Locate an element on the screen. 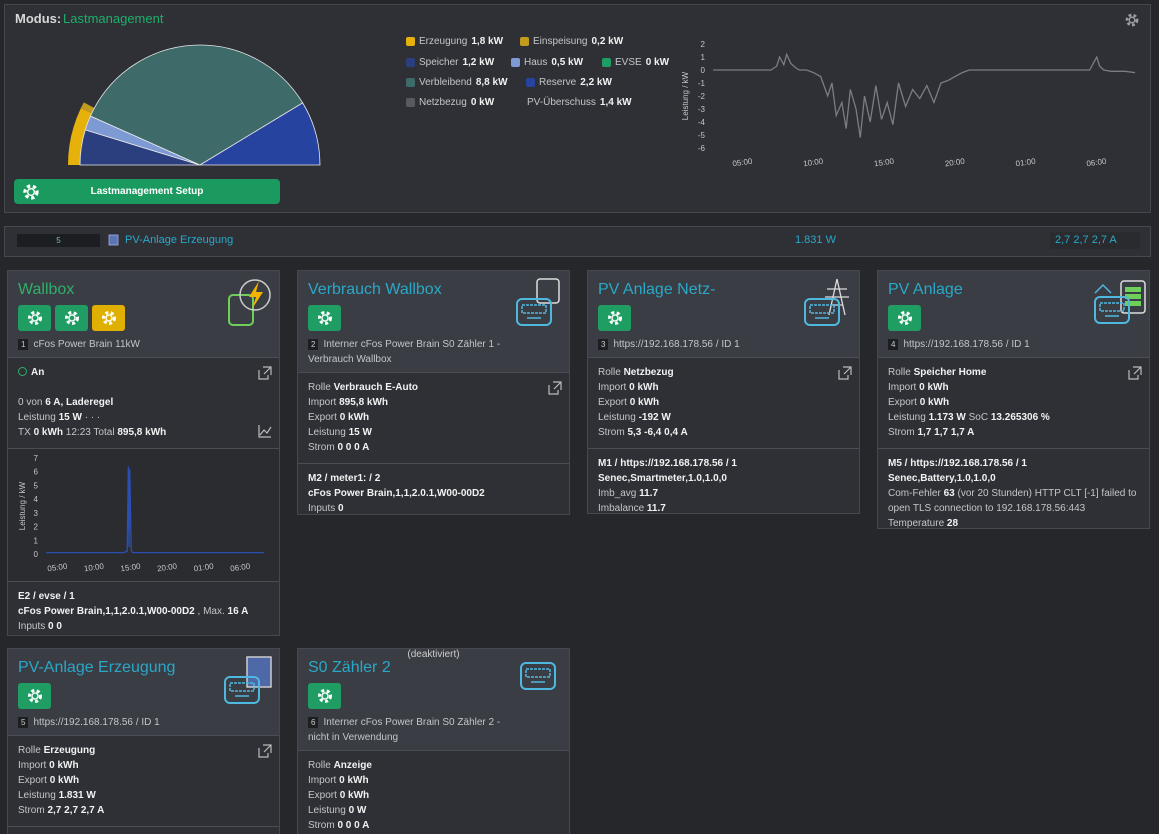  y-tick-label: 1 is located at coordinates (703, 57).